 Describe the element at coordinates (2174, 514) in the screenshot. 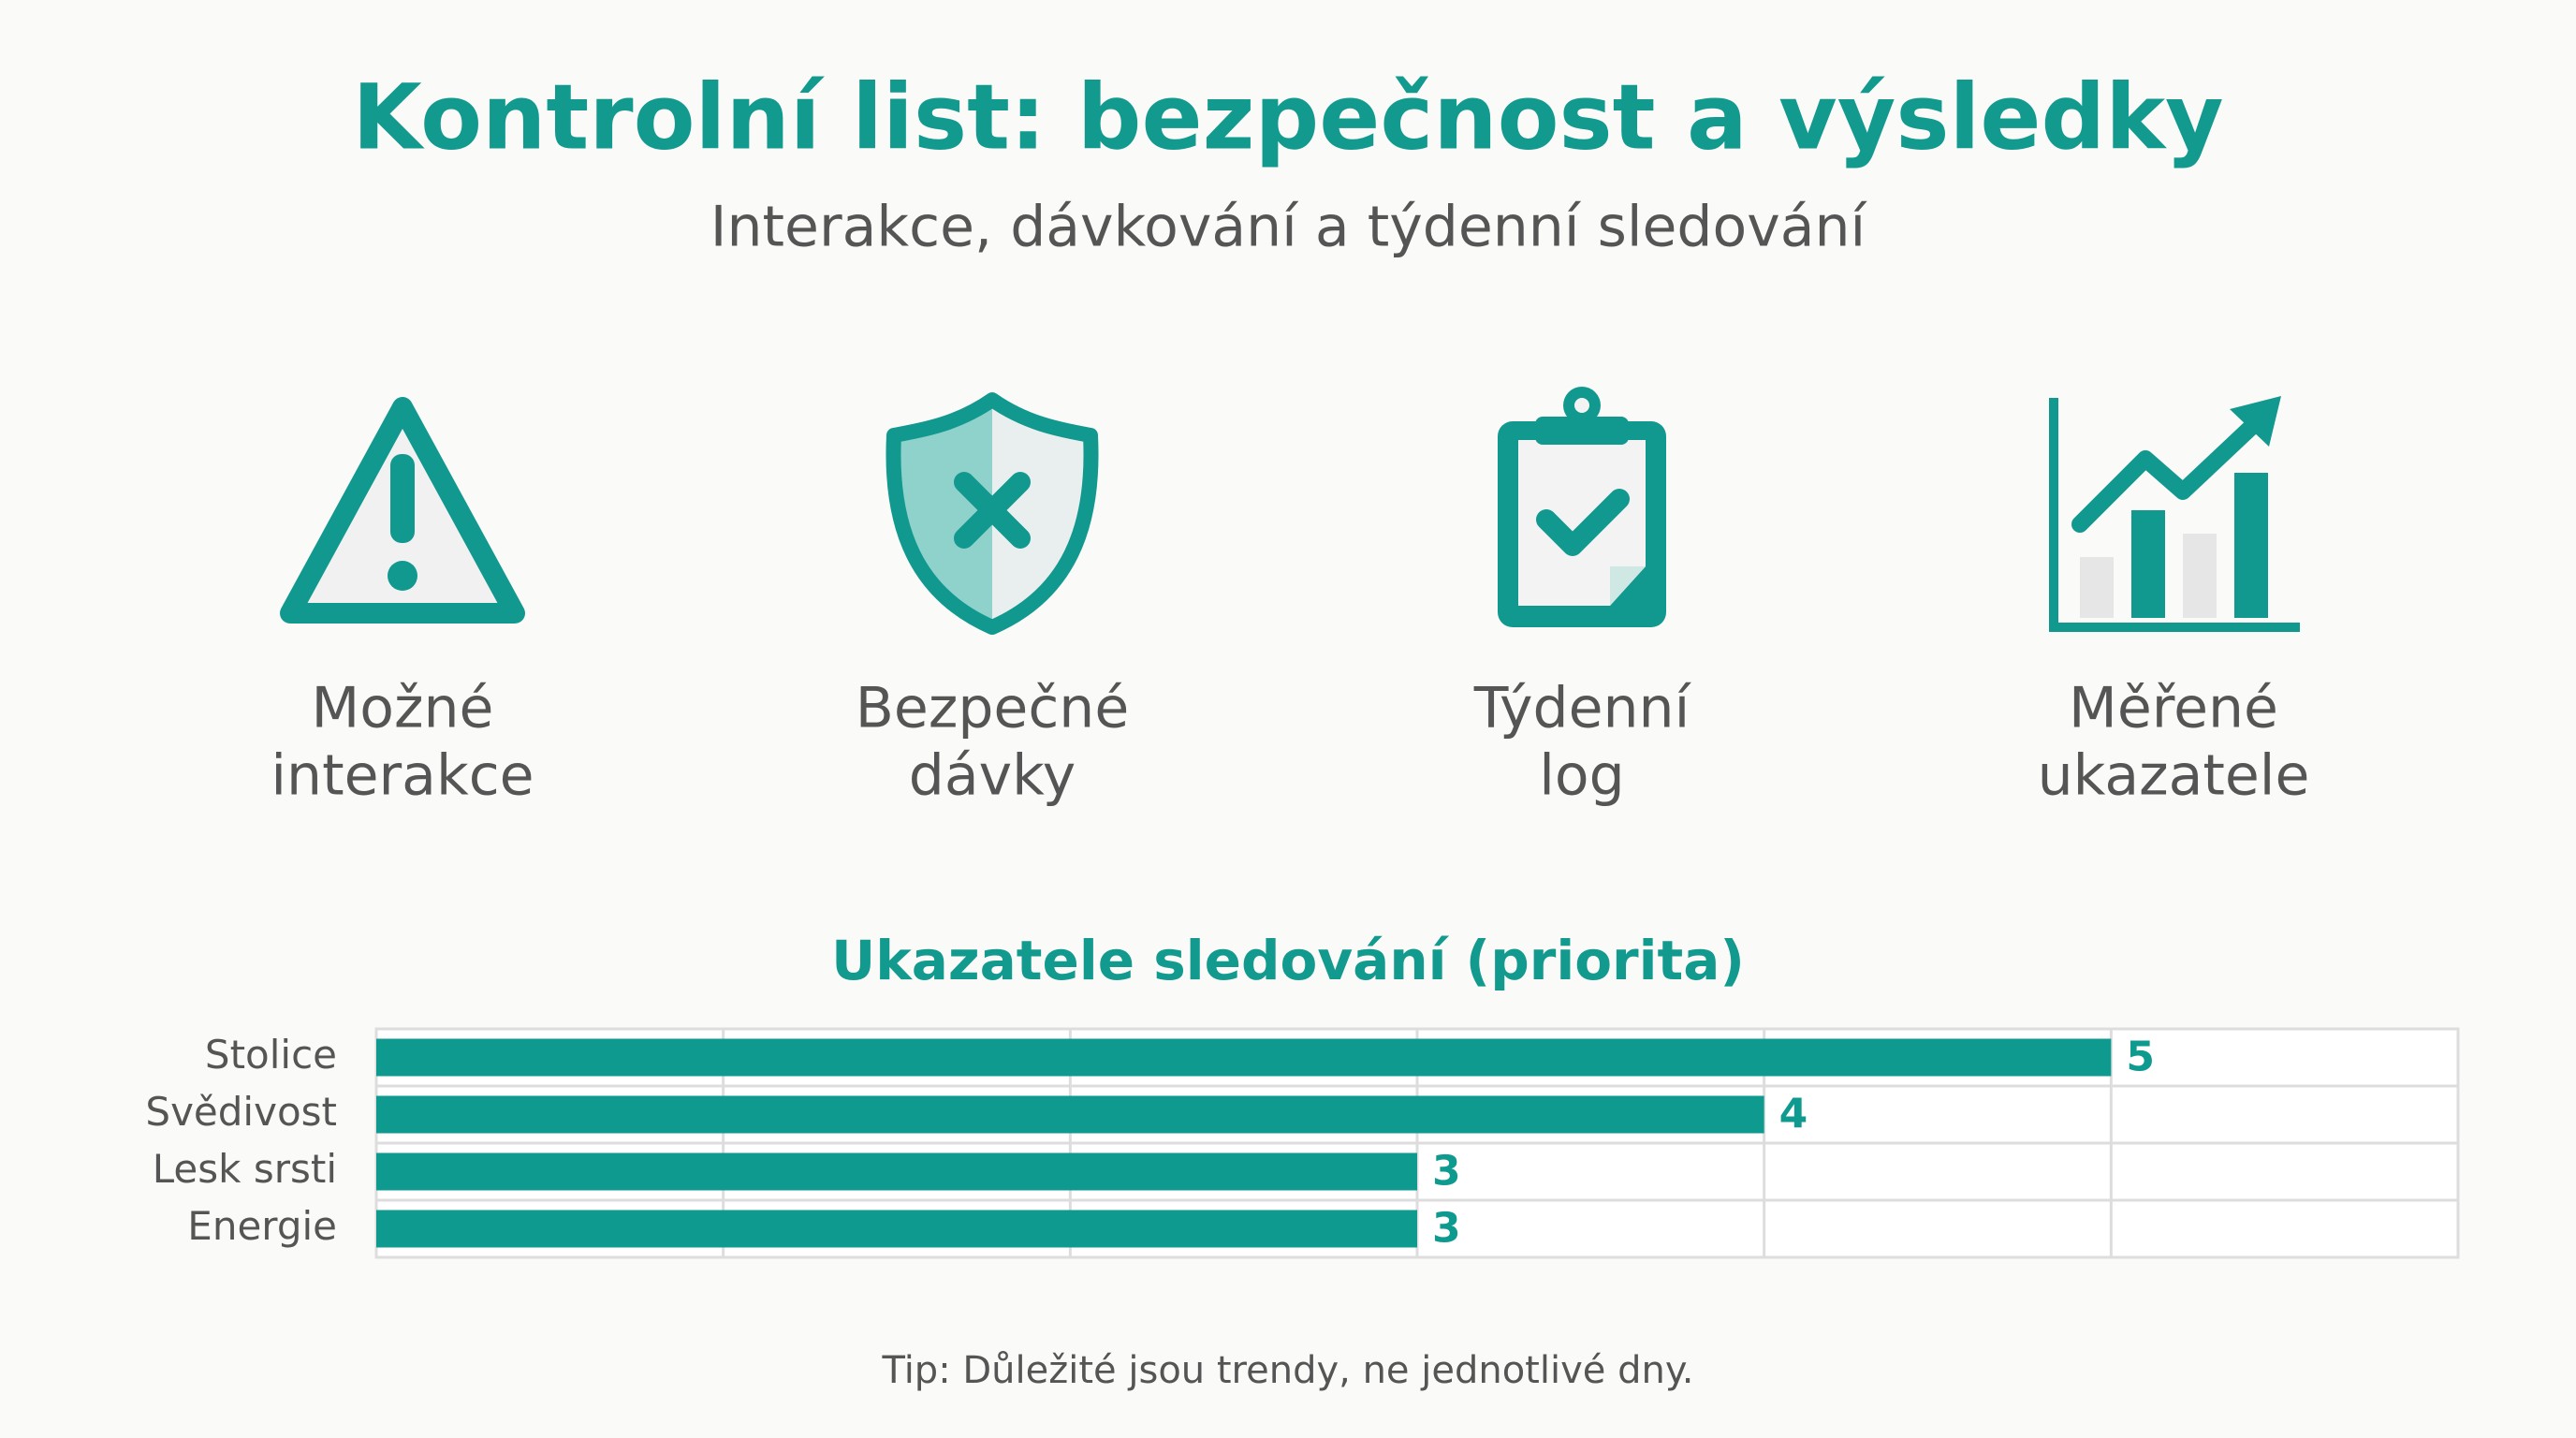

I see `growth-chart-icon` at that location.